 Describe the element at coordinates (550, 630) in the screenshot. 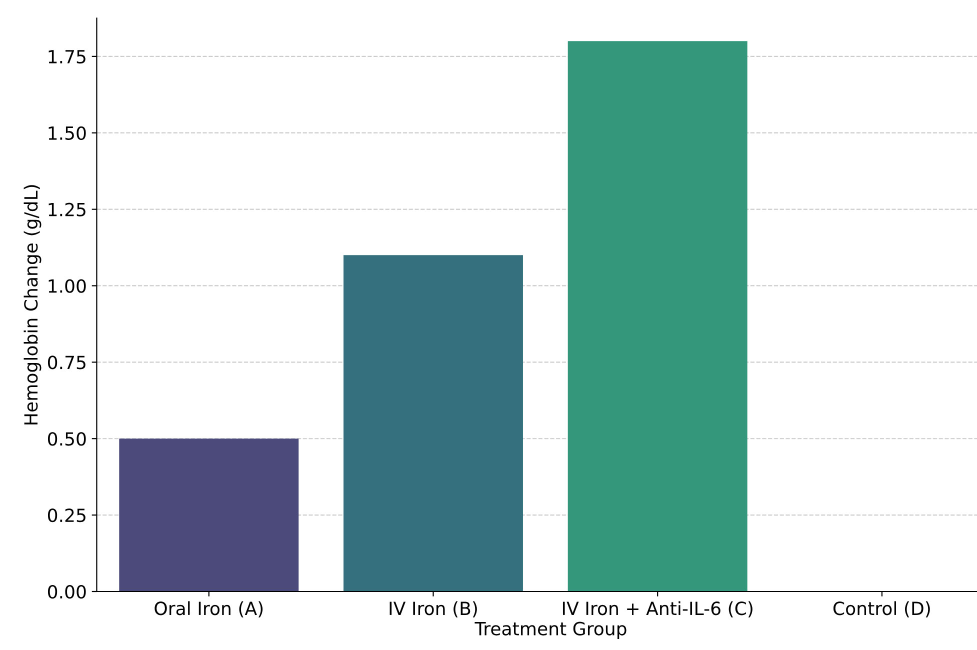

I see `x-axis-title: Treatment Group` at that location.